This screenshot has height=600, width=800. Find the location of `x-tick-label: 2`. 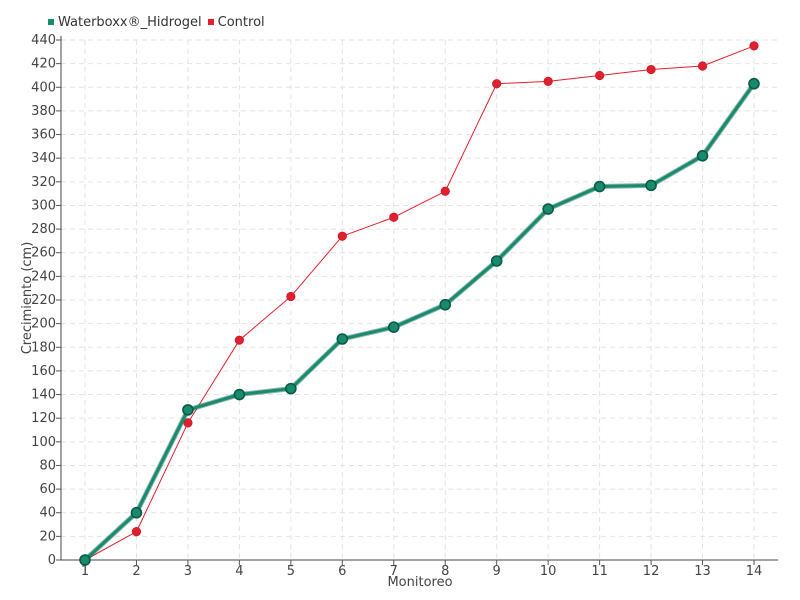

x-tick-label: 2 is located at coordinates (136, 571).